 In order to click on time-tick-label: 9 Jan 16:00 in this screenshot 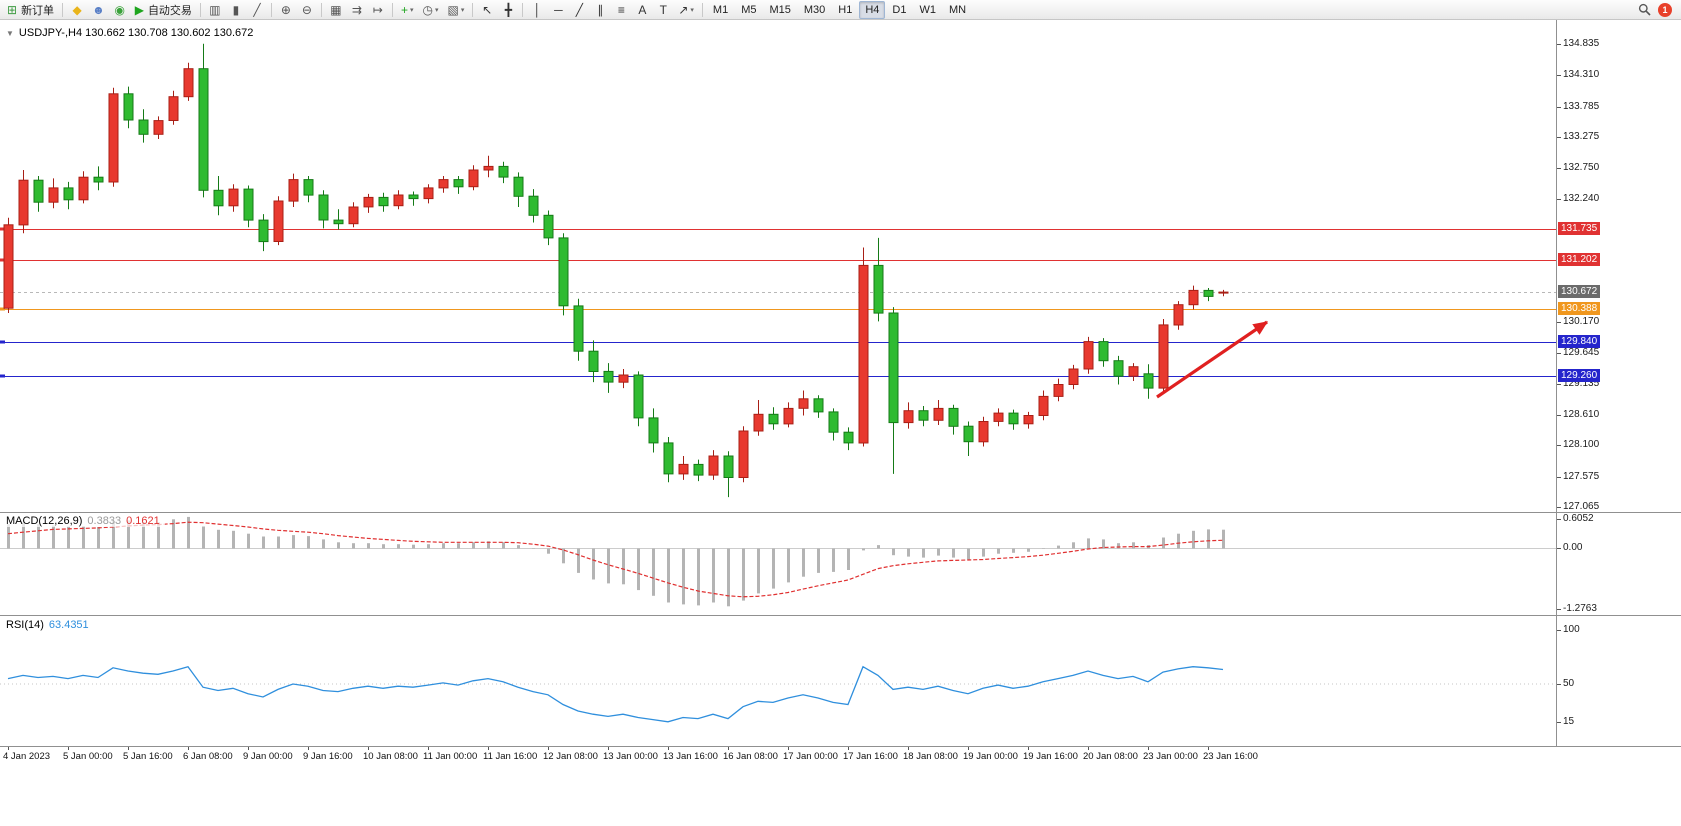, I will do `click(328, 756)`.